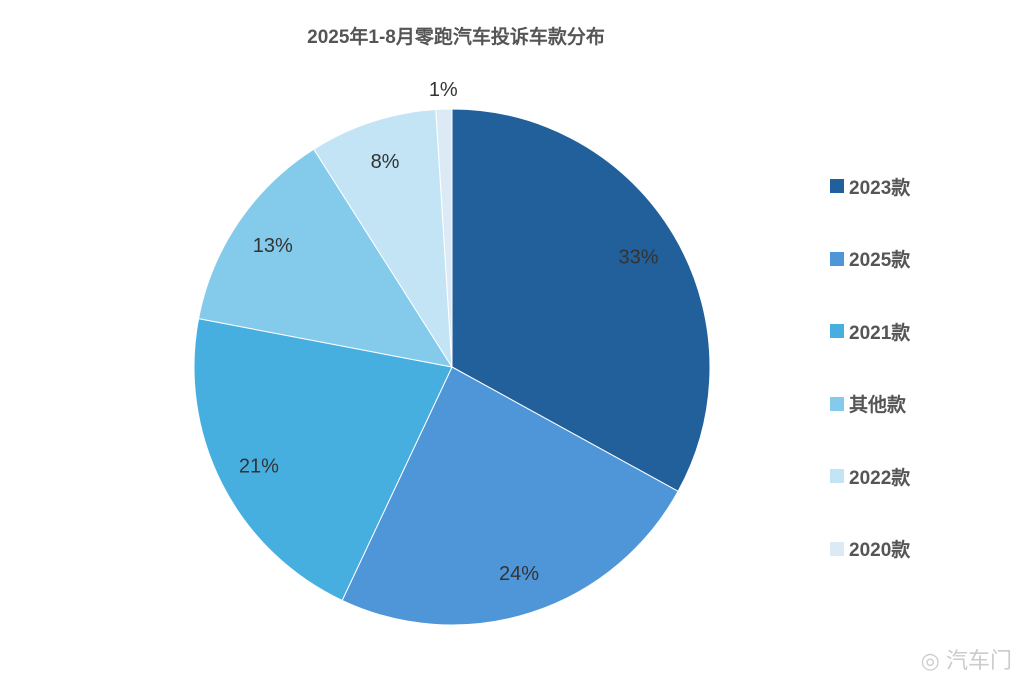  Describe the element at coordinates (385, 162) in the screenshot. I see `data-label: 8%` at that location.